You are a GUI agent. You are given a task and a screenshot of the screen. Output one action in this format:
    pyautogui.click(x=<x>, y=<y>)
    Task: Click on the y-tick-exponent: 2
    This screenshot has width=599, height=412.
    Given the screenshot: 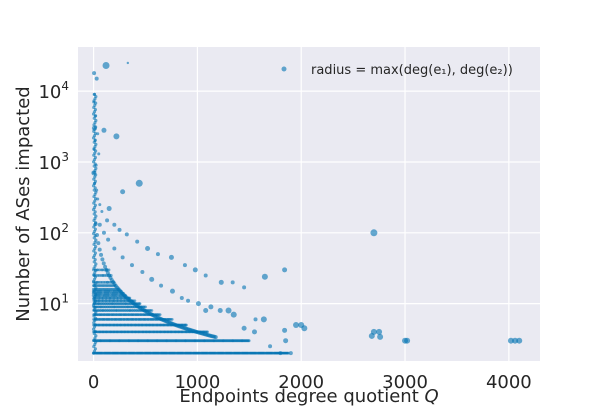 What is the action you would take?
    pyautogui.click(x=65, y=228)
    